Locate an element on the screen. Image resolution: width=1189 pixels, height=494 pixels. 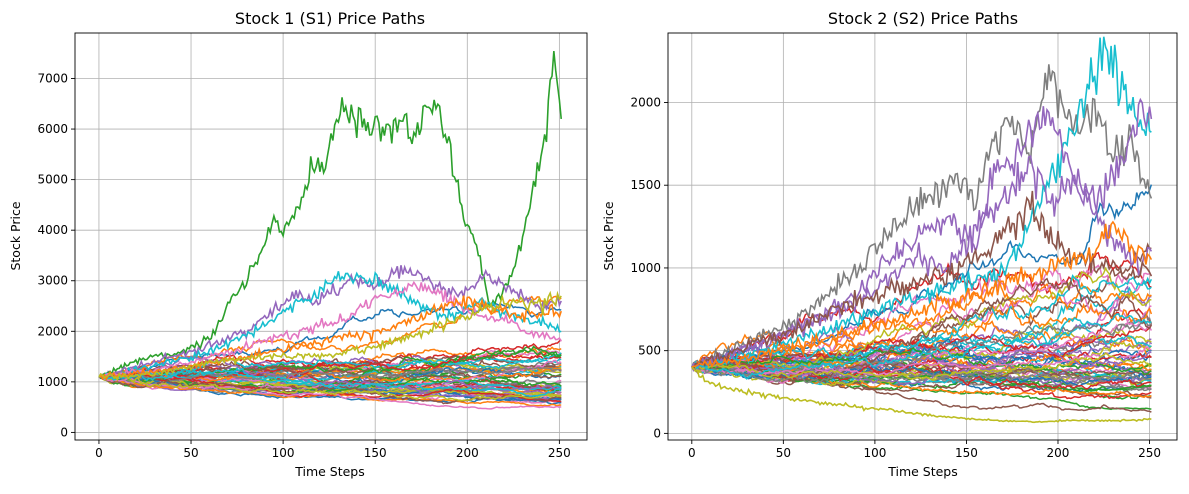
y-tick-label: 500 is located at coordinates (649, 351).